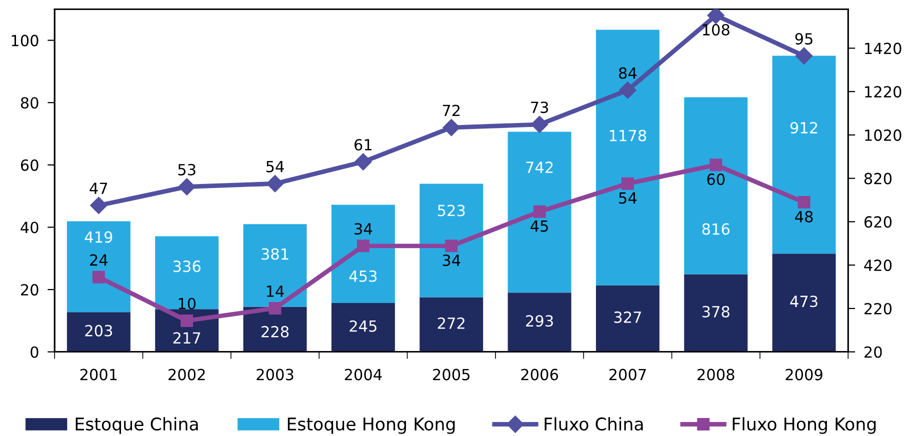  What do you see at coordinates (873, 352) in the screenshot?
I see `y2-tick-label: 20` at bounding box center [873, 352].